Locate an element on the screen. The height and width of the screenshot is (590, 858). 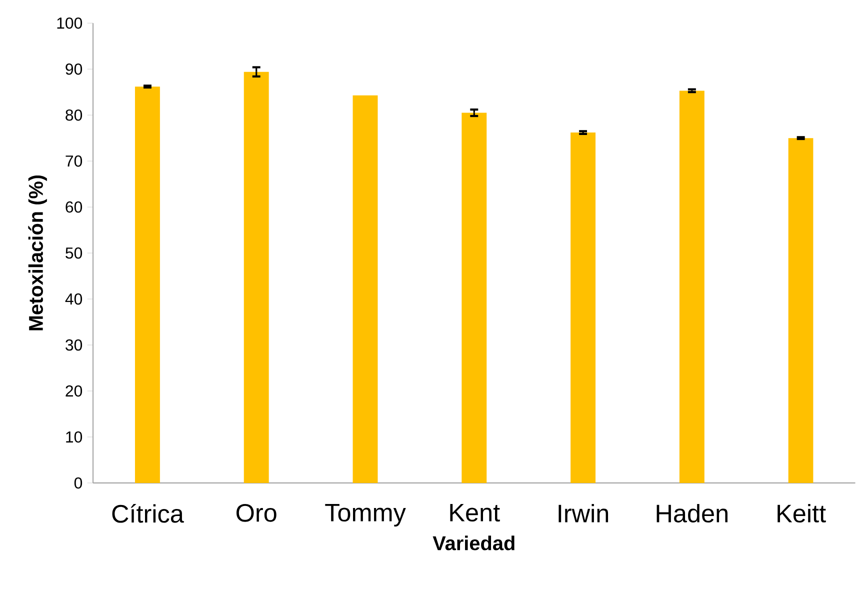
x-tick-label: Cítrica is located at coordinates (148, 513).